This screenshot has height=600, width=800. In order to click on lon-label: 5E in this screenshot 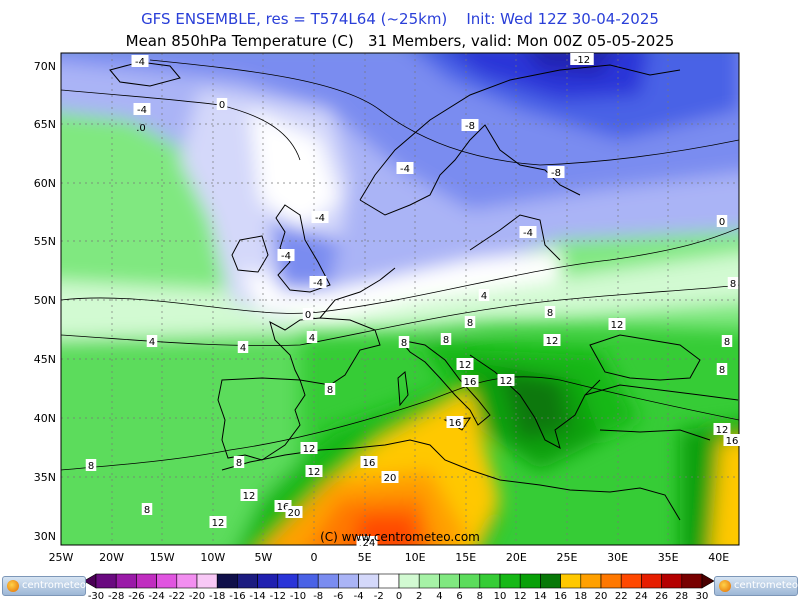, I will do `click(365, 557)`.